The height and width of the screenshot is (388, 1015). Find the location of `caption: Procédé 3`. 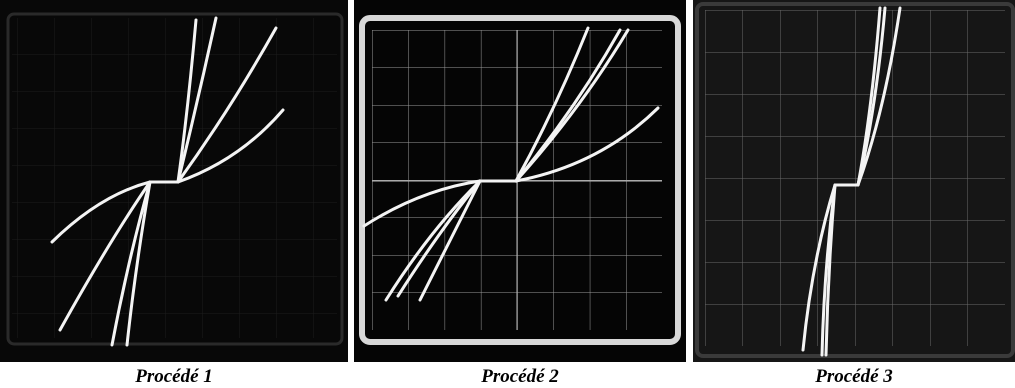

caption: Procédé 3 is located at coordinates (853, 376).